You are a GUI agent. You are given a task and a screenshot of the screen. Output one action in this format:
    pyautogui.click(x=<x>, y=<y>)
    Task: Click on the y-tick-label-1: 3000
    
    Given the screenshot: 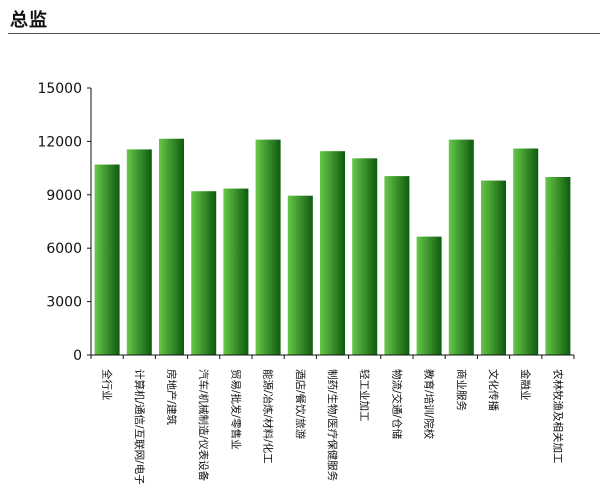 What is the action you would take?
    pyautogui.click(x=64, y=303)
    